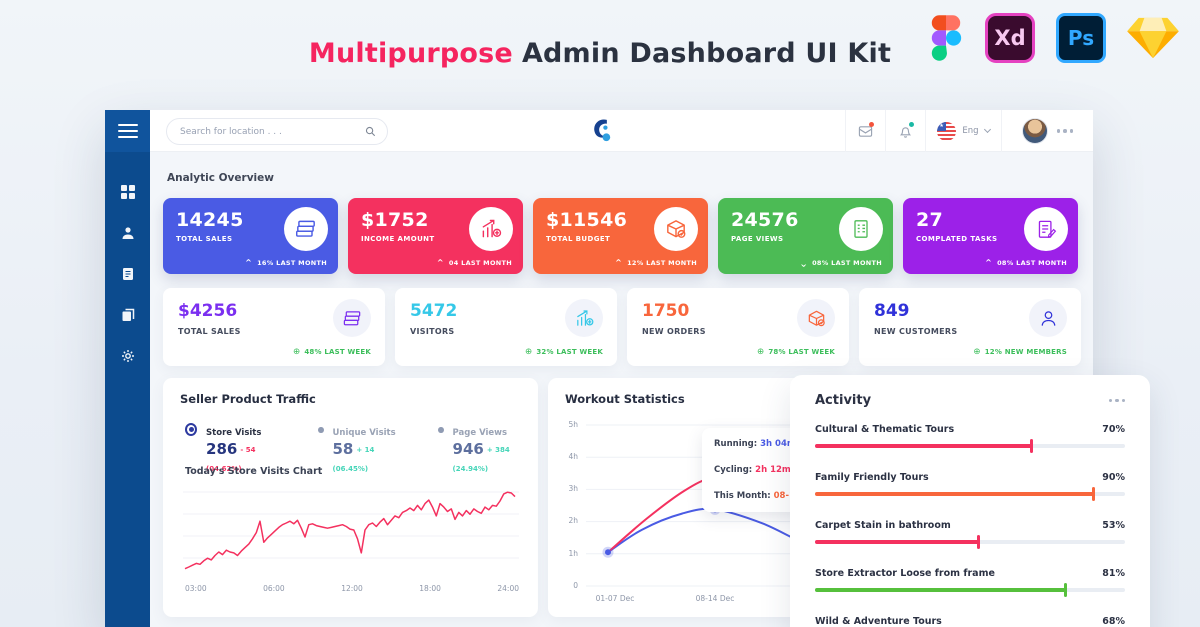 The image size is (1200, 627). I want to click on x-tick: 06:00, so click(274, 588).